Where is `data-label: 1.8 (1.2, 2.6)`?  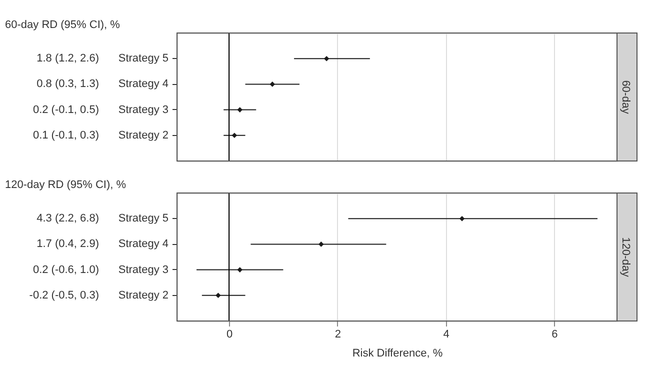 data-label: 1.8 (1.2, 2.6) is located at coordinates (67, 58).